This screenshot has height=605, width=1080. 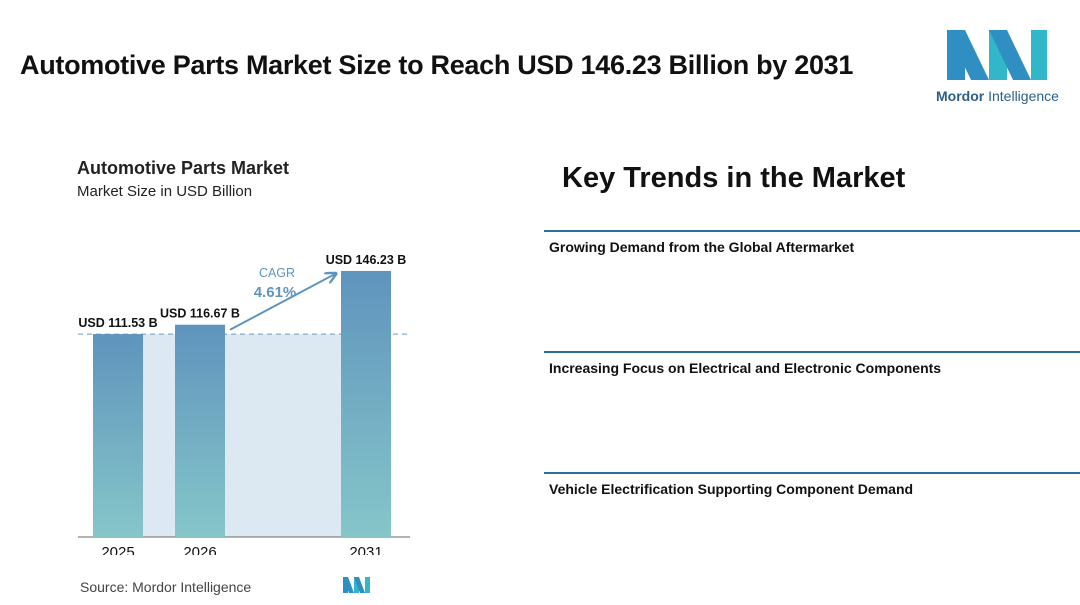 I want to click on cagr-value: 4.61%, so click(x=275, y=292).